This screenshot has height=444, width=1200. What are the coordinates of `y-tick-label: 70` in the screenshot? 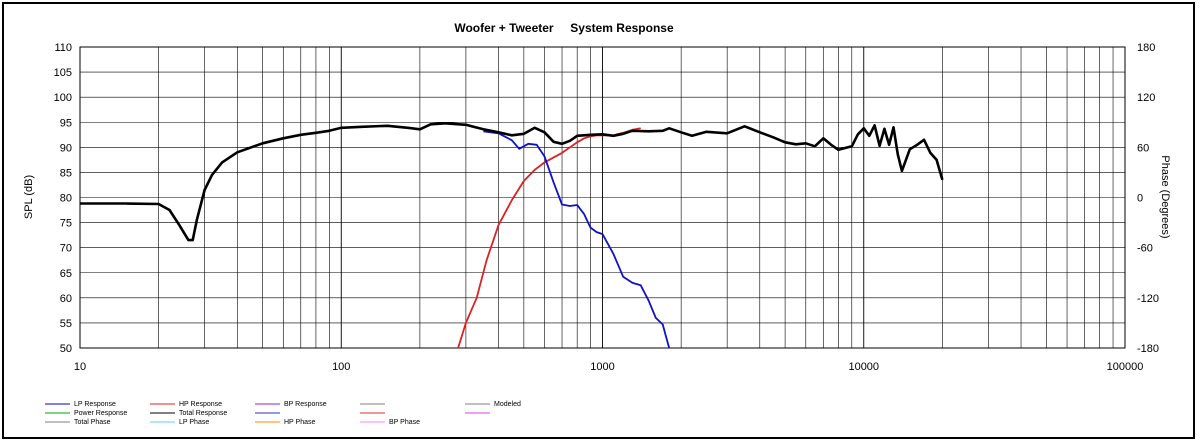 It's located at (66, 249).